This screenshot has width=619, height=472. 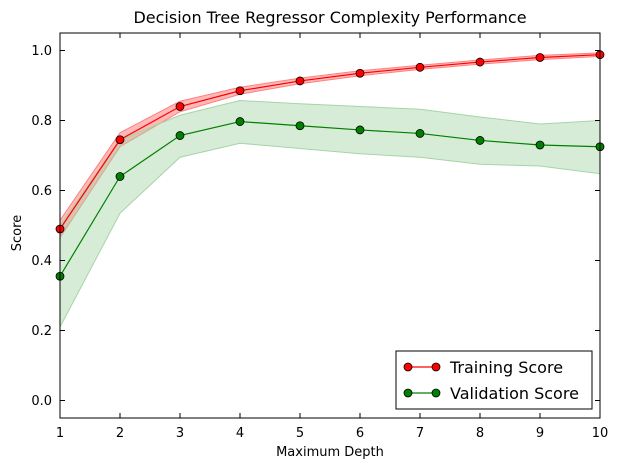 What do you see at coordinates (506, 367) in the screenshot?
I see `legend-training-label: Training Score` at bounding box center [506, 367].